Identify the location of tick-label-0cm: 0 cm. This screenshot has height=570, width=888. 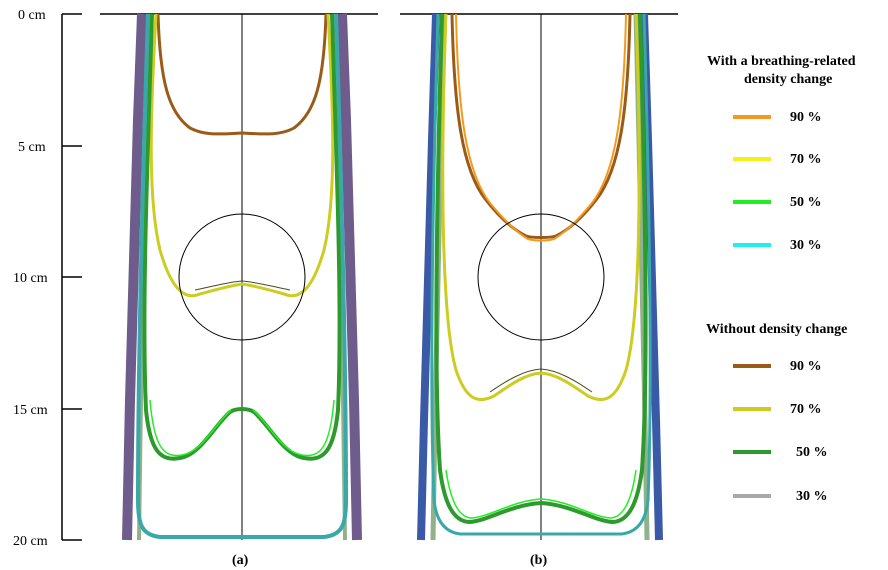
(32, 15).